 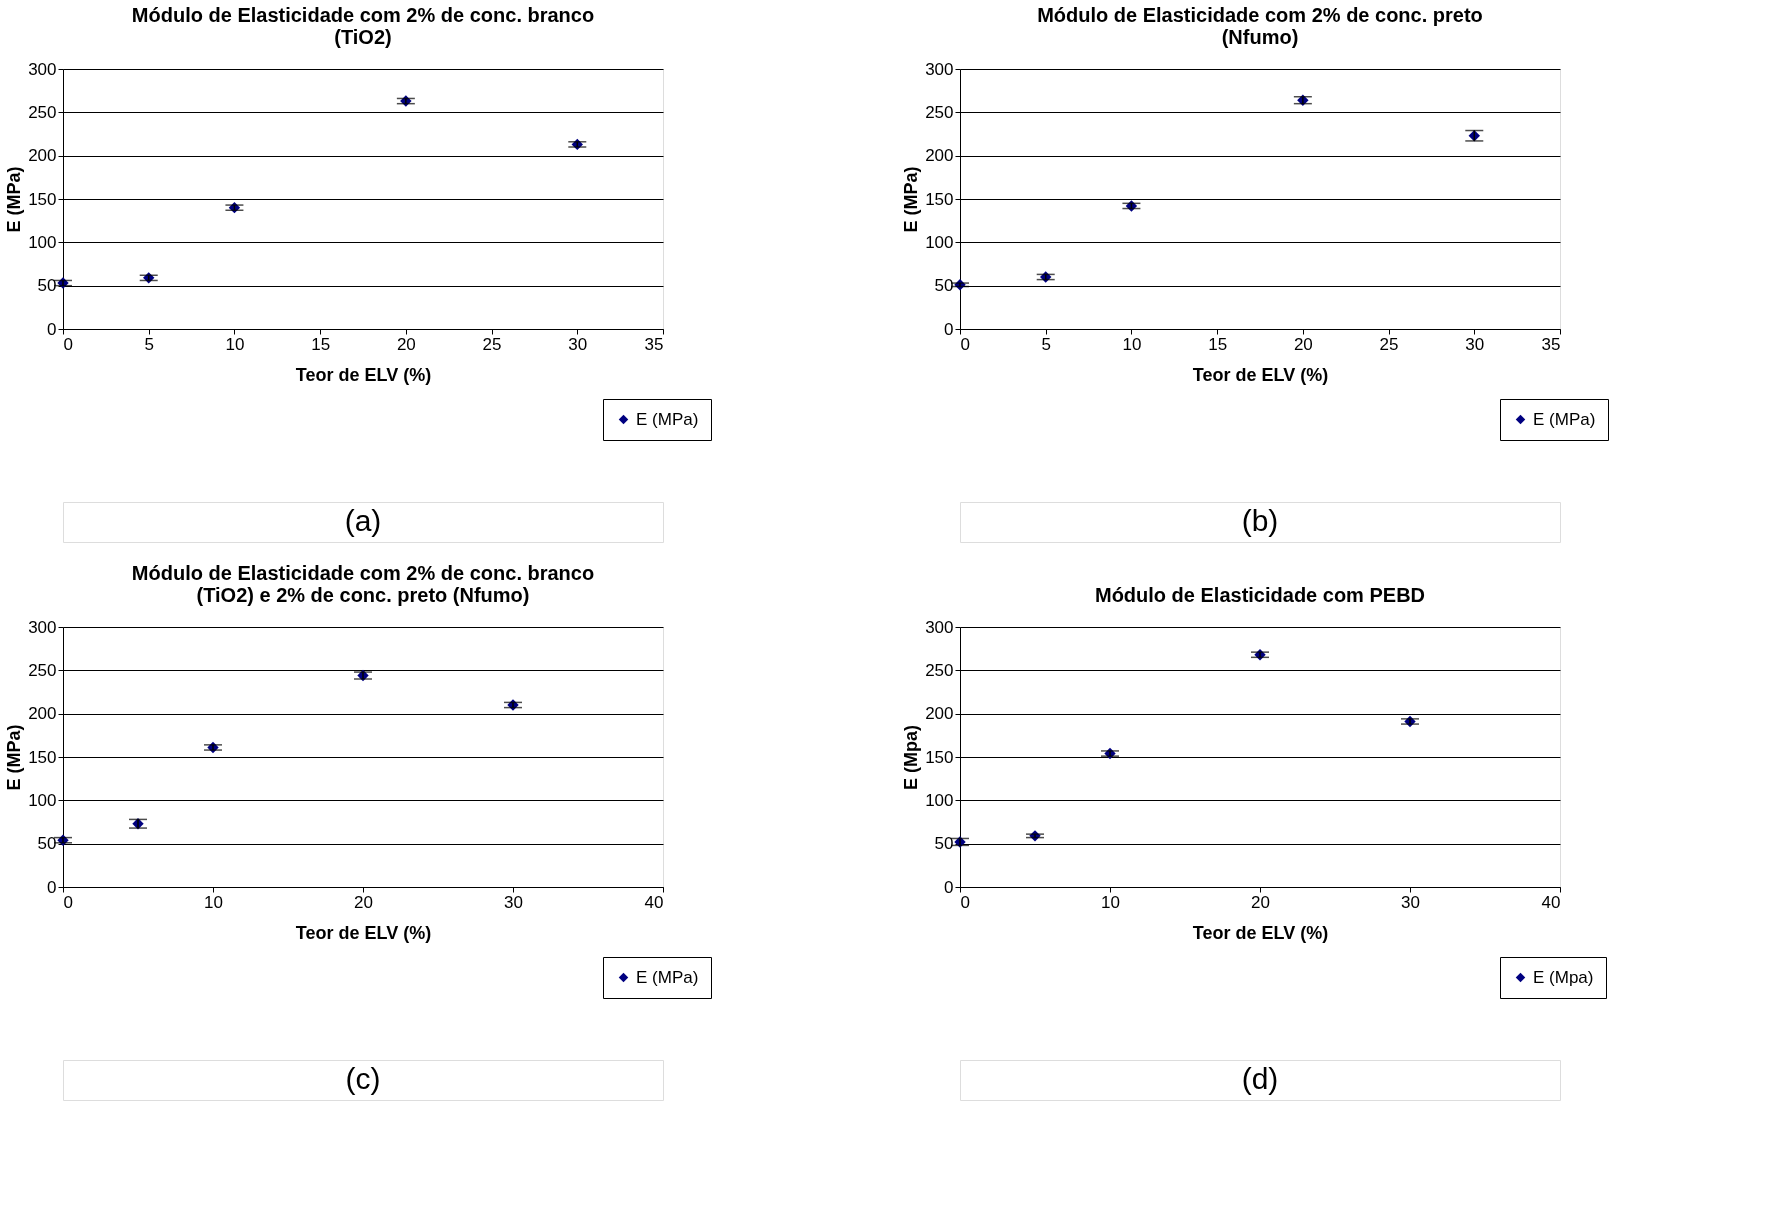 I want to click on text: (b), so click(x=1260, y=520).